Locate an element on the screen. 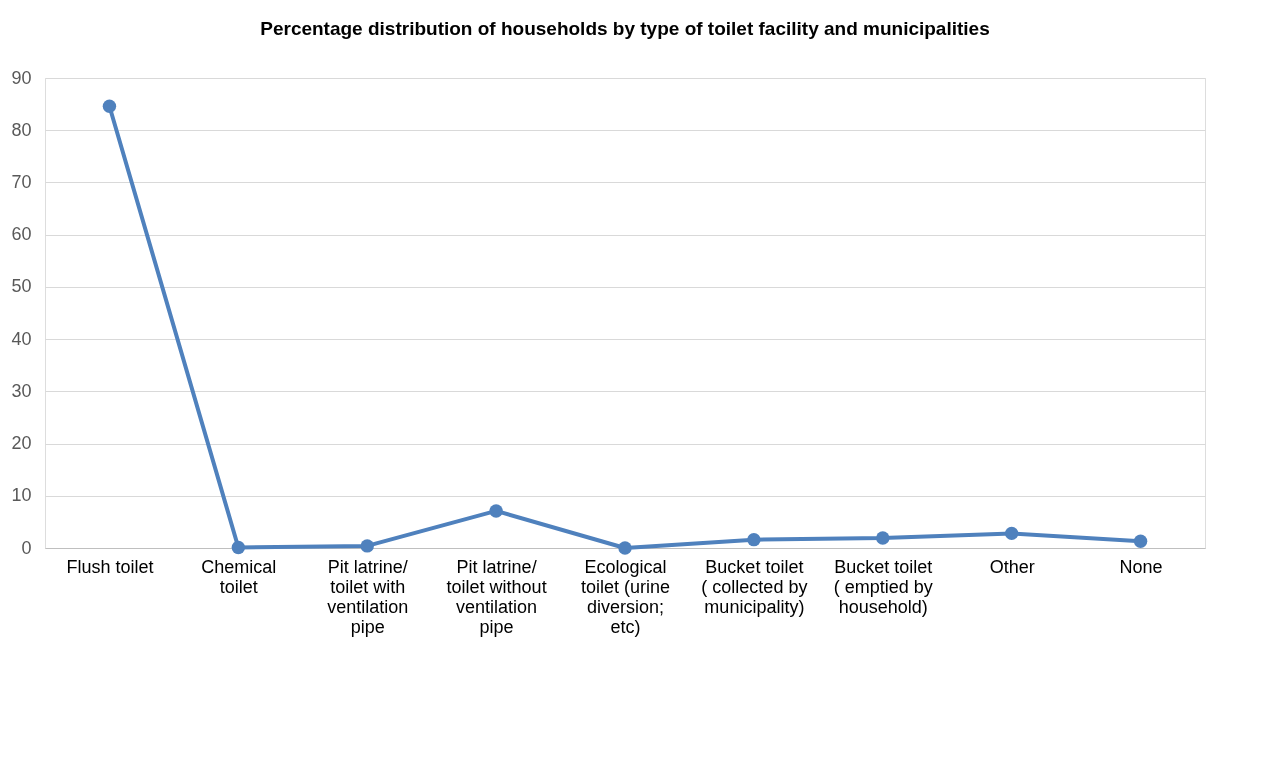 Image resolution: width=1283 pixels, height=772 pixels. y-tick-label: 70 is located at coordinates (21, 181).